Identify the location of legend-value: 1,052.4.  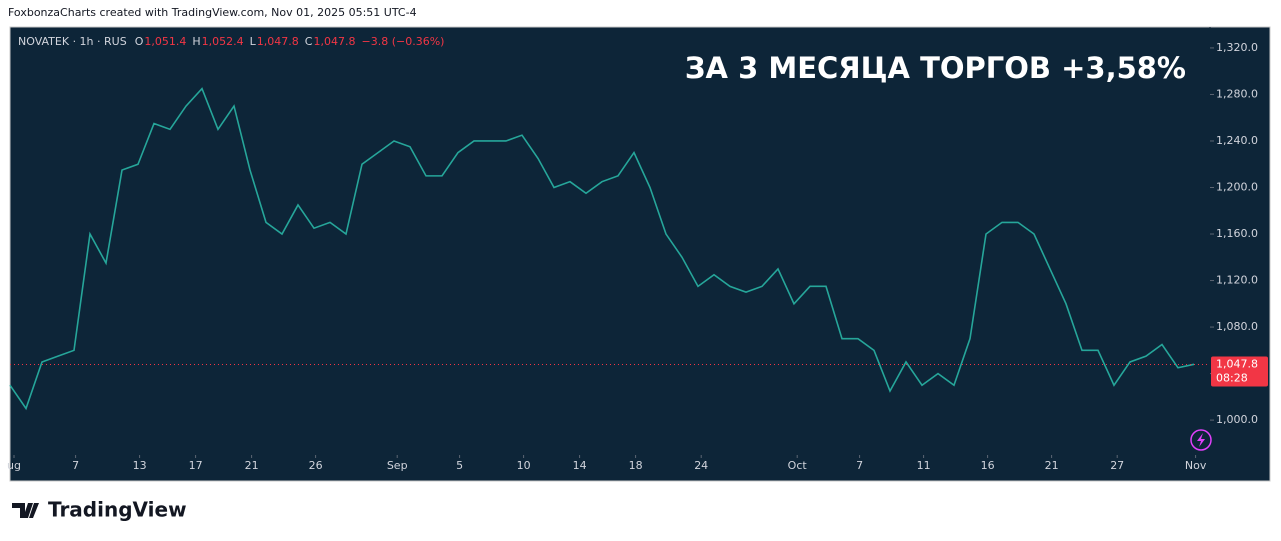
(223, 41).